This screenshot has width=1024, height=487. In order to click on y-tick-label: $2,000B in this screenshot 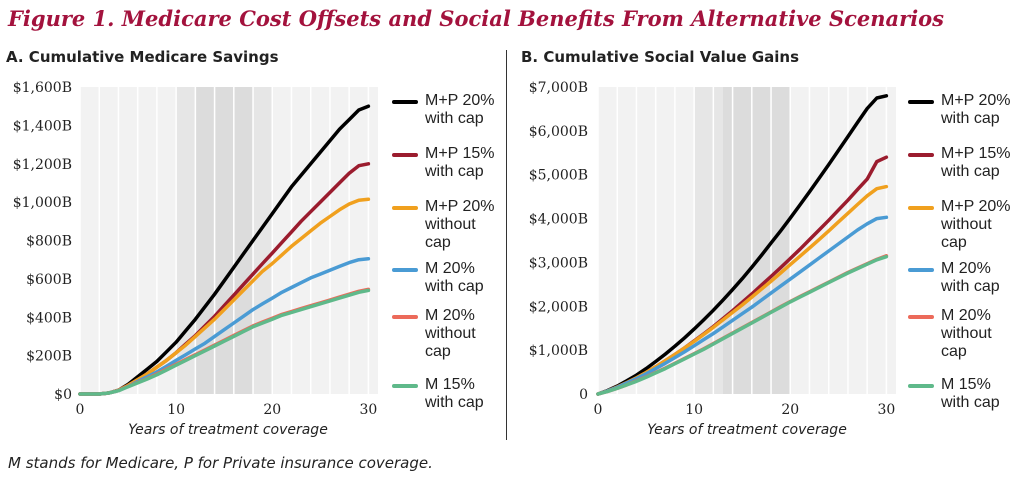, I will do `click(558, 307)`.